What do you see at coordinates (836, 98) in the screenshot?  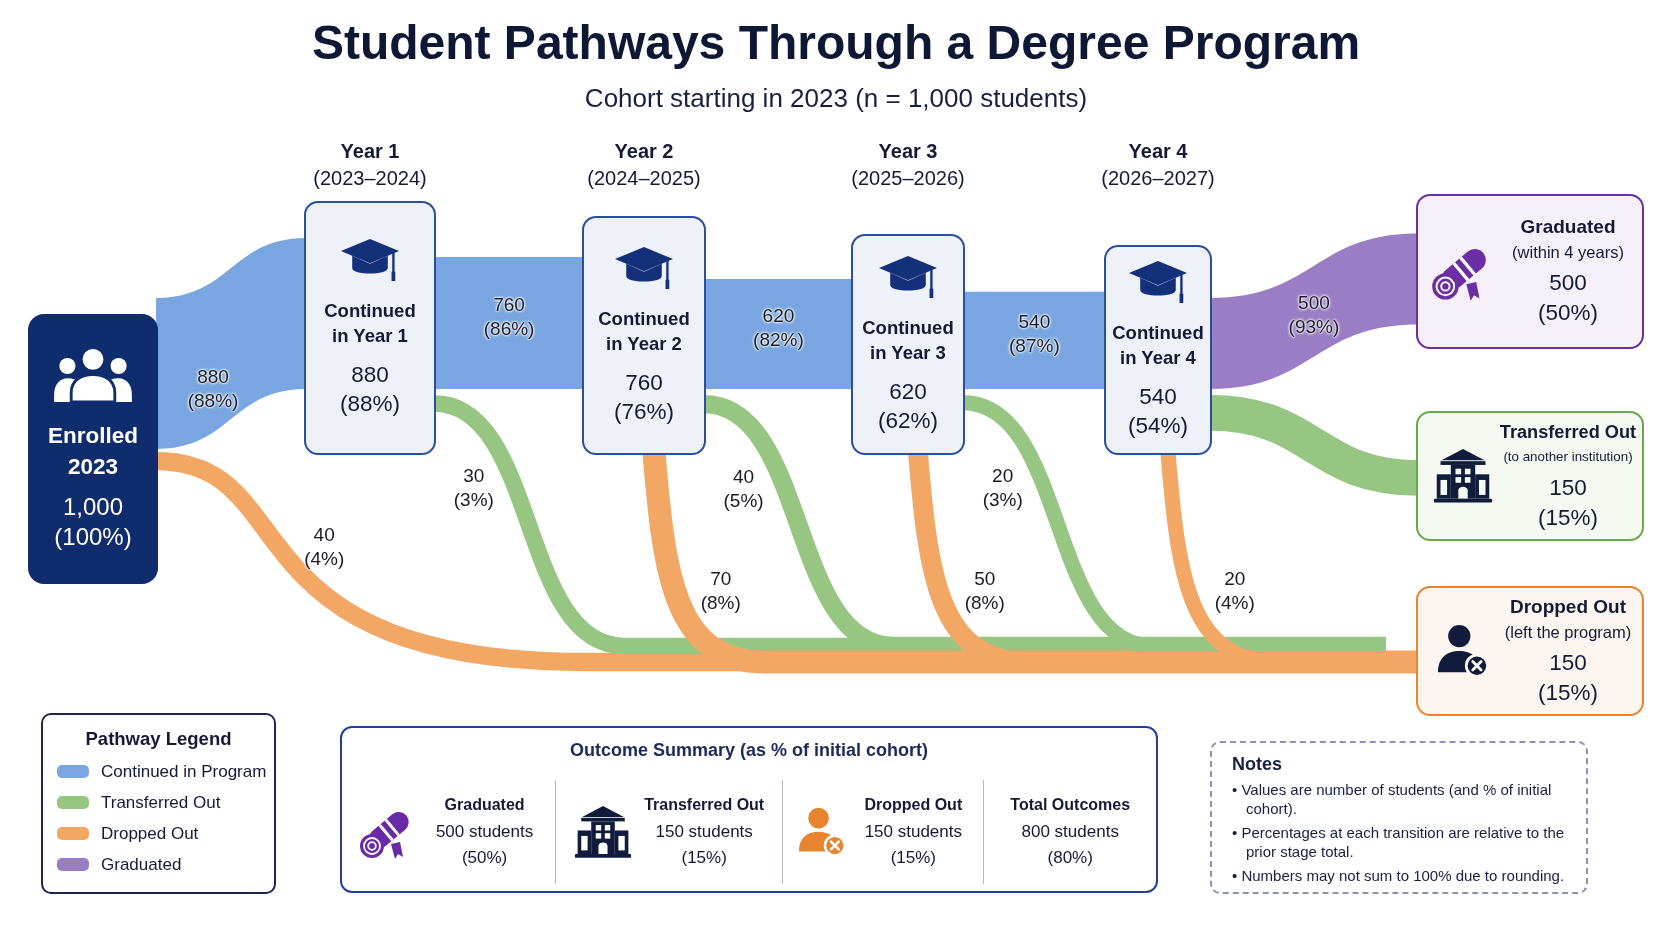 I see `text: Cohort starting in 2023 (n = 1,000 students)` at bounding box center [836, 98].